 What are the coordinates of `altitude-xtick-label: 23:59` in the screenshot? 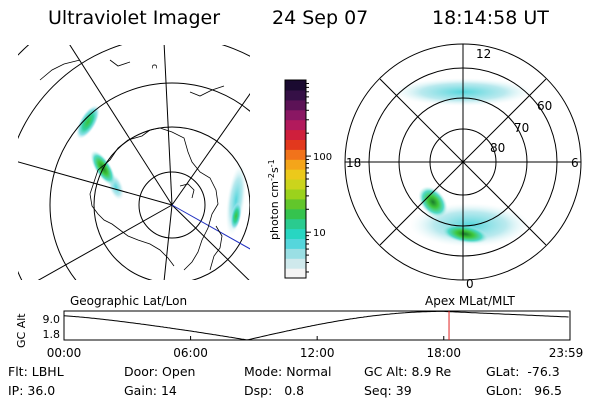 It's located at (566, 353).